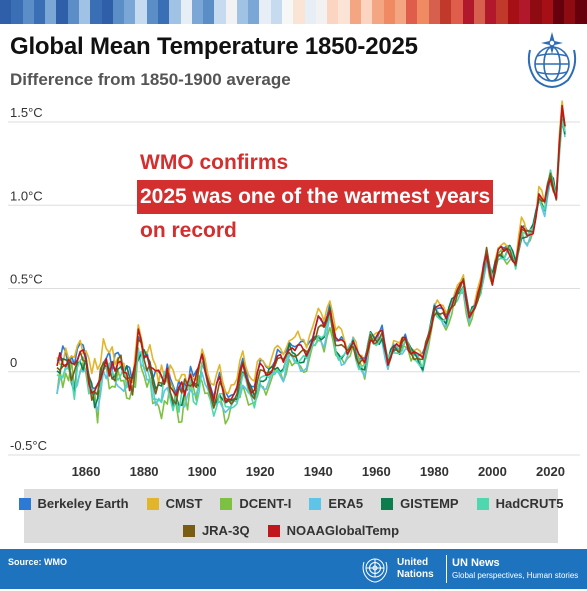 This screenshot has height=591, width=587. I want to click on x-tick-label: 1860, so click(86, 471).